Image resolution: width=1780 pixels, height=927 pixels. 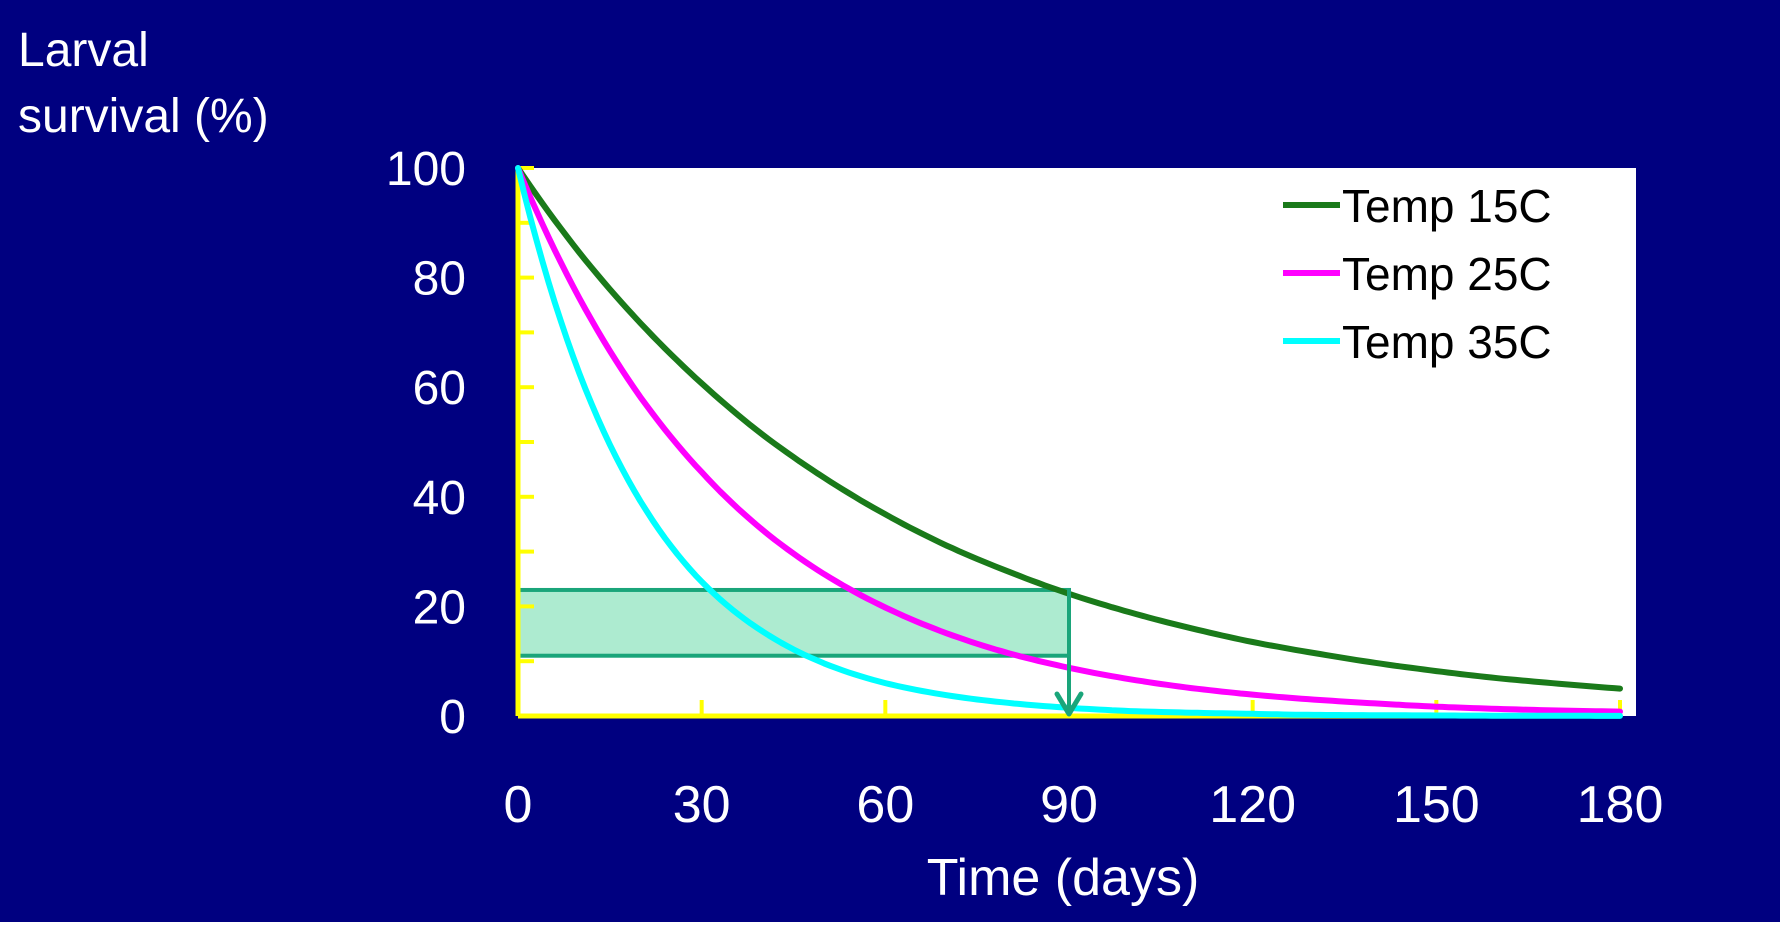 I want to click on x-tick-label: 120, so click(x=1252, y=805).